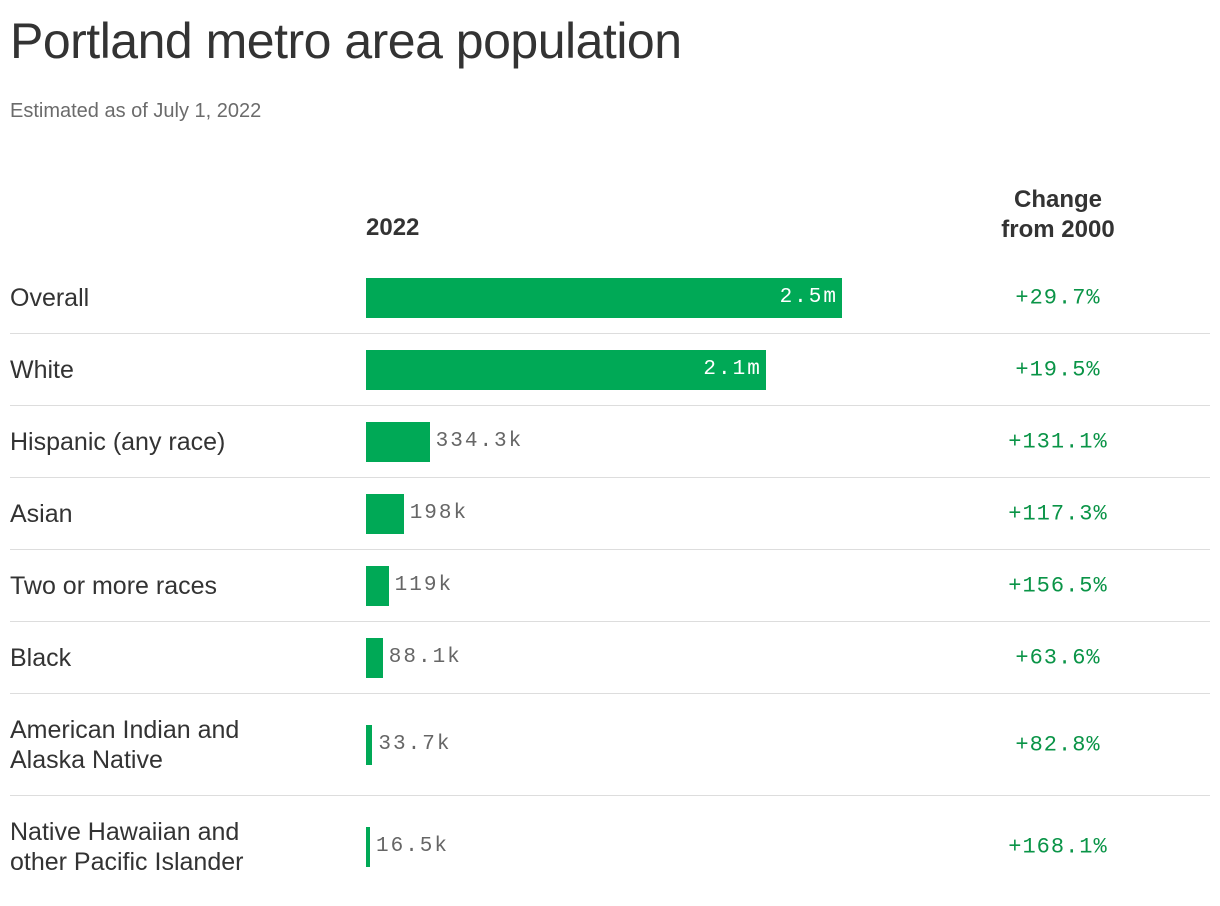 The width and height of the screenshot is (1220, 906). Describe the element at coordinates (424, 585) in the screenshot. I see `value-label: 119k` at that location.